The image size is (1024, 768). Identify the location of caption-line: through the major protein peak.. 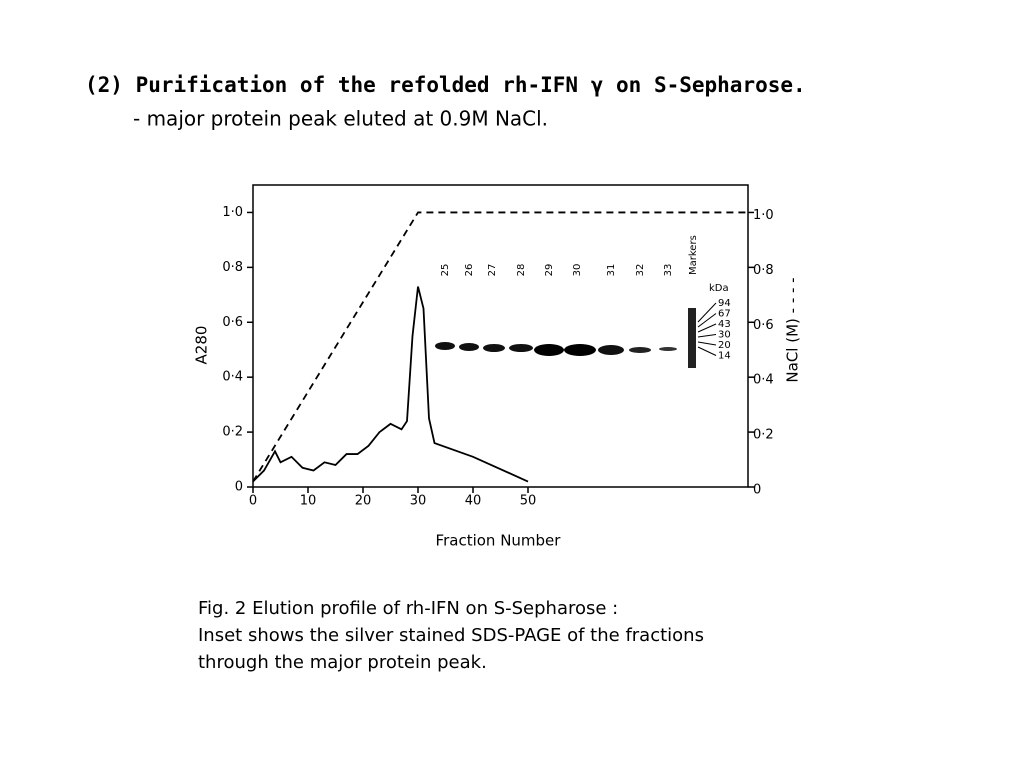
(342, 662).